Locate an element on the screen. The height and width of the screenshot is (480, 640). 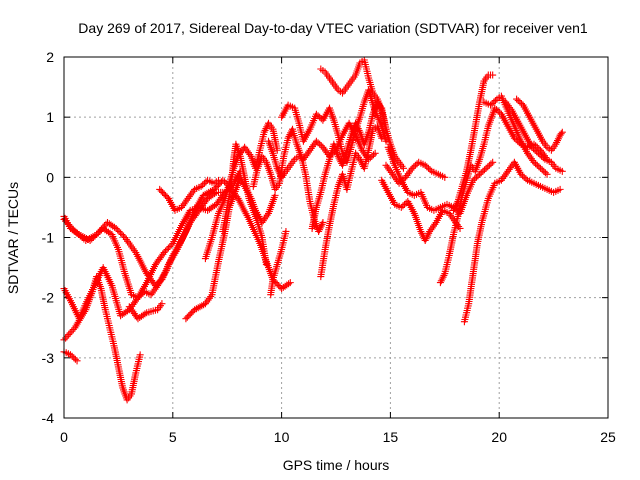
series-7-markers is located at coordinates (189, 195).